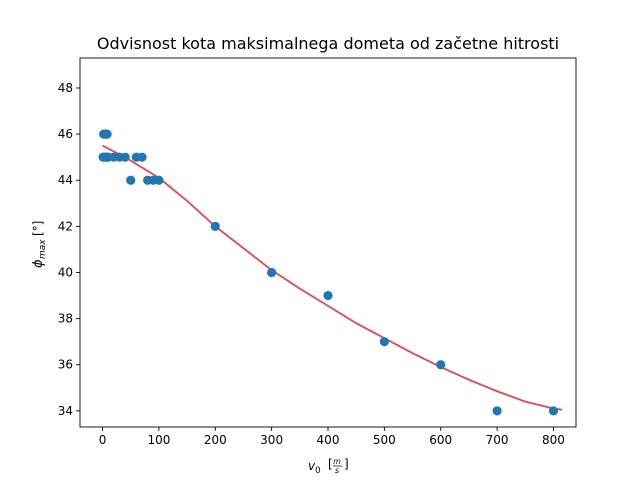  I want to click on x-tick-label: 600, so click(440, 440).